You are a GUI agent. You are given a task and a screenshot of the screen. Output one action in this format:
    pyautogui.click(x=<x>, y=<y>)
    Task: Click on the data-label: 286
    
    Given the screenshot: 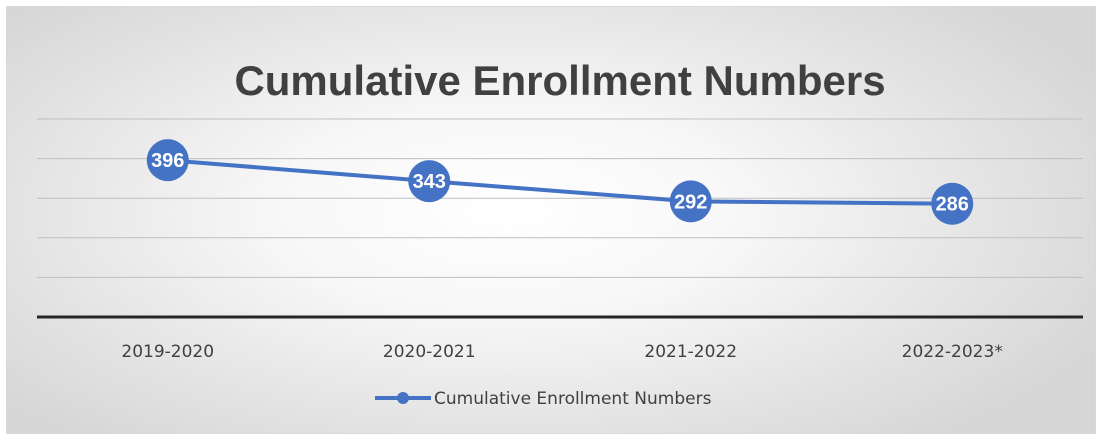 What is the action you would take?
    pyautogui.click(x=952, y=205)
    